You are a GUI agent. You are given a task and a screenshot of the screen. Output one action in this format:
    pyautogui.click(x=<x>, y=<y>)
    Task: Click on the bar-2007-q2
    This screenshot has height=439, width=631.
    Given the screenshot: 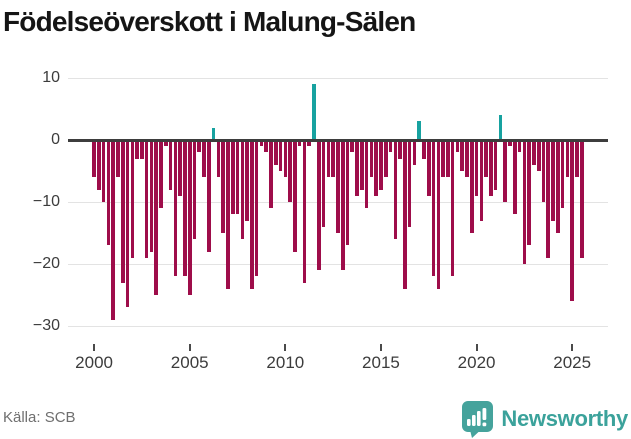 What is the action you would take?
    pyautogui.click(x=232, y=177)
    